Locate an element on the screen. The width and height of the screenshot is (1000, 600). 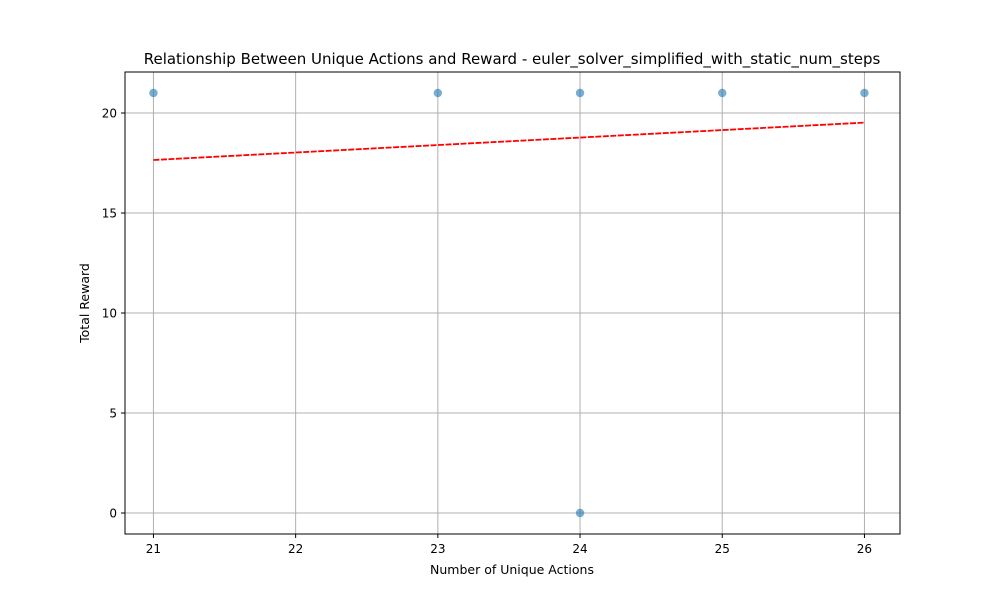
y-axis-ticks: 0 5 10 15 20 is located at coordinates (113, 314).